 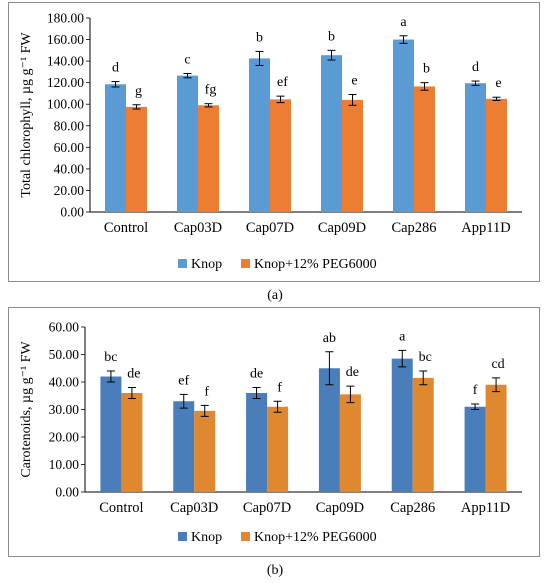 I want to click on chart-a-category-label: Cap07D, so click(x=270, y=228).